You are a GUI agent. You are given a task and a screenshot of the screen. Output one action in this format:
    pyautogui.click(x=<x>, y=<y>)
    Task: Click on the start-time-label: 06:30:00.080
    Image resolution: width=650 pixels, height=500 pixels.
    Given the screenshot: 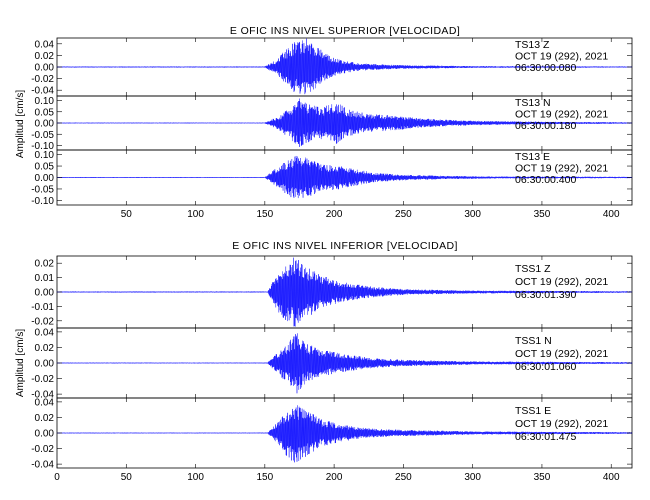 What is the action you would take?
    pyautogui.click(x=545, y=68)
    